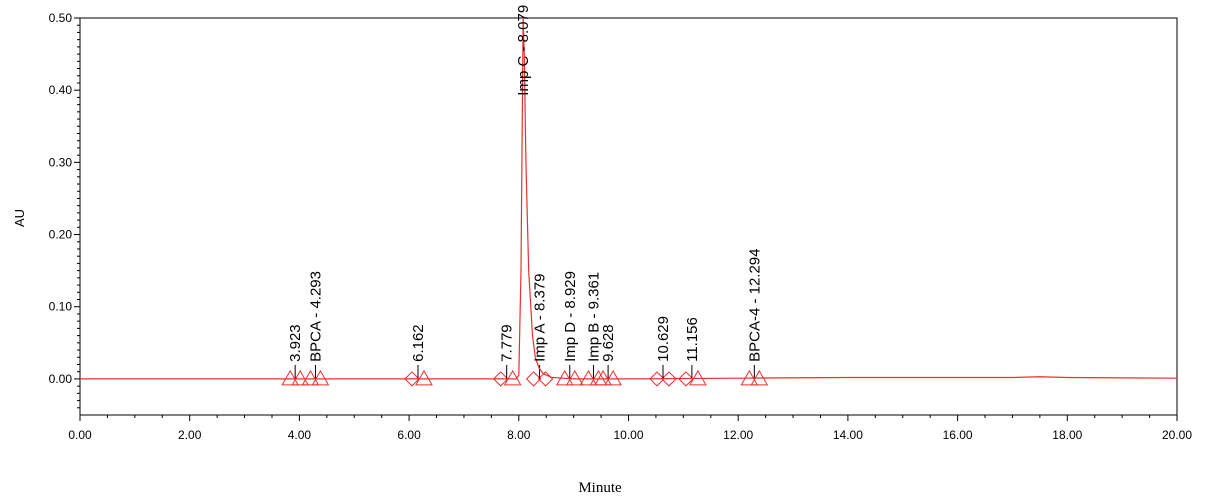 Image resolution: width=1205 pixels, height=500 pixels. I want to click on y-tick-label: 0.40, so click(61, 90).